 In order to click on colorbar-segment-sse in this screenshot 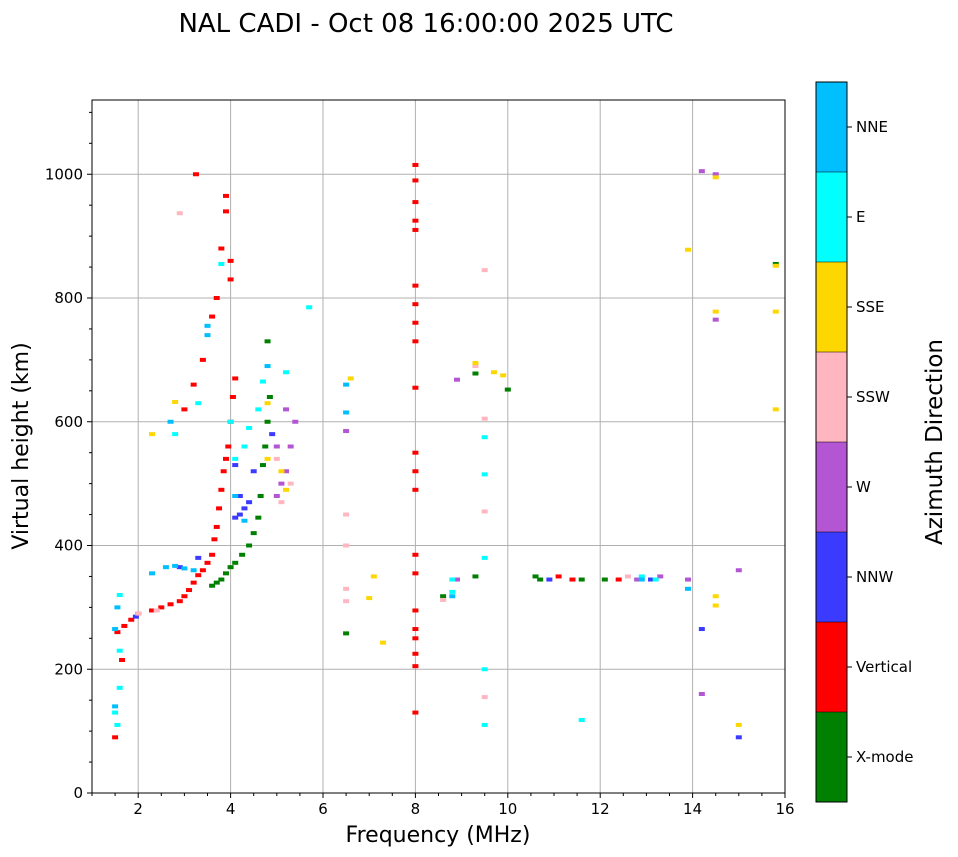, I will do `click(831, 307)`.